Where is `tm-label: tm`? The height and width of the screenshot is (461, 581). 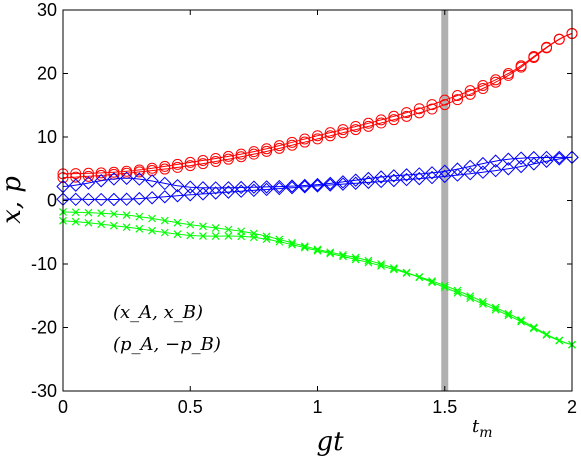
tm-label: tm is located at coordinates (482, 428).